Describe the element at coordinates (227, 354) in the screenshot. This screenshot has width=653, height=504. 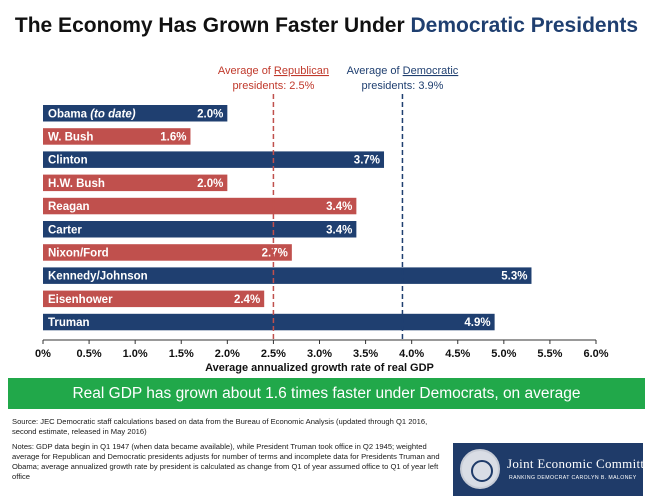
I see `x-tick-label: 2.0%` at that location.